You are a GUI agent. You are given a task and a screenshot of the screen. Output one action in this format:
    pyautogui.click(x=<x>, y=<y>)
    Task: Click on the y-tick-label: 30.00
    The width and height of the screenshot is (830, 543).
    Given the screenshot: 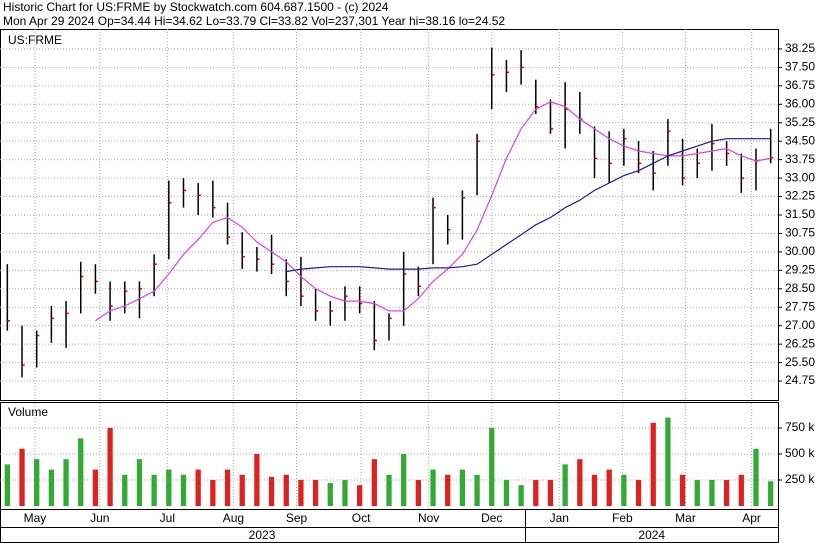 What is the action you would take?
    pyautogui.click(x=800, y=251)
    